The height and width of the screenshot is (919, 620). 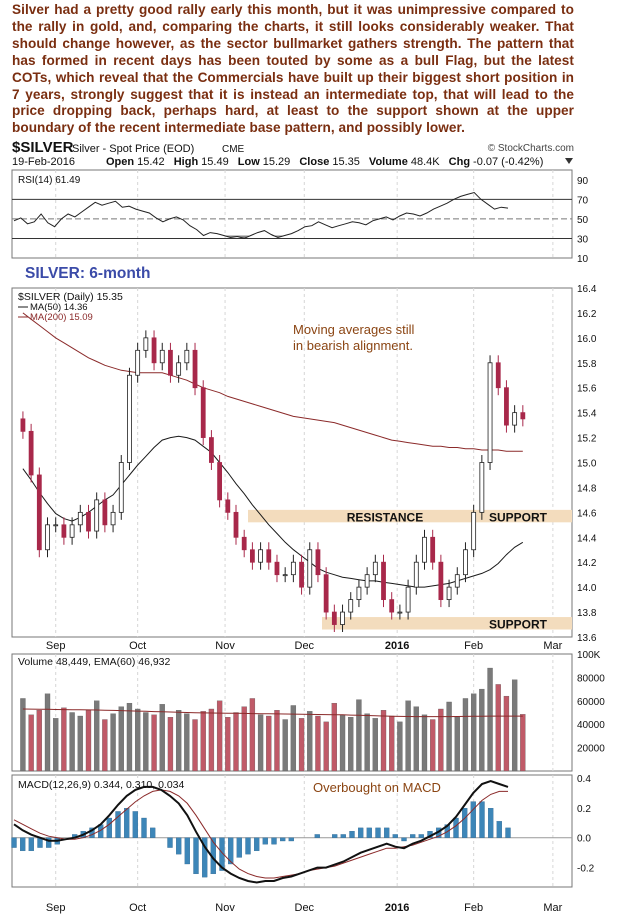 I want to click on macd-tick-label: 0.4, so click(x=584, y=779).